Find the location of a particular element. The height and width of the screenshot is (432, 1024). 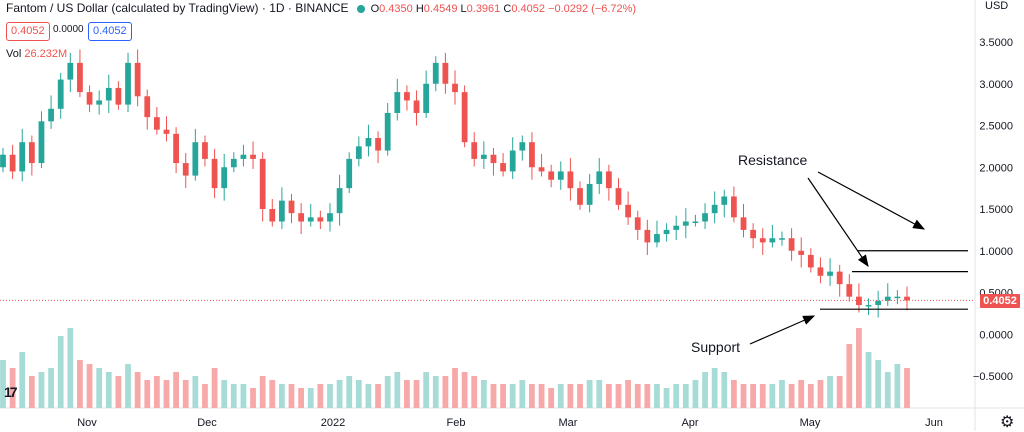

gear-icon: ⚙ is located at coordinates (1007, 422).